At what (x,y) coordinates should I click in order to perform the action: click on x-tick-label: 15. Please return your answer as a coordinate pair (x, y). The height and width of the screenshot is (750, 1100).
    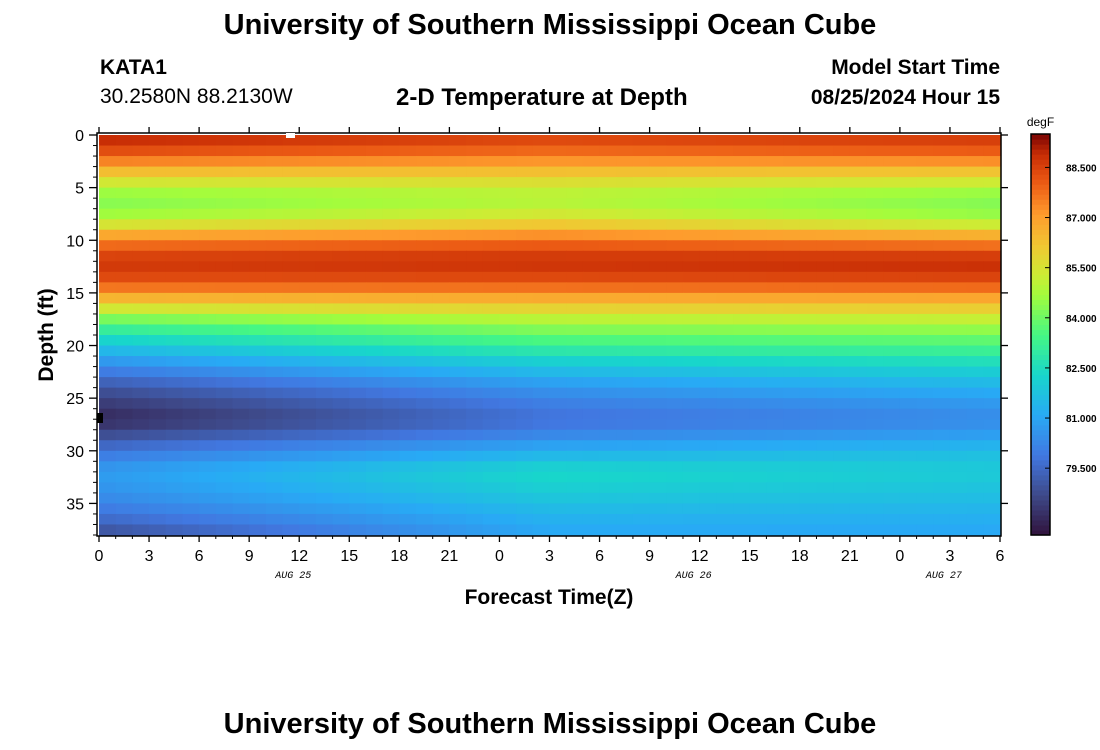
    Looking at the image, I should click on (750, 556).